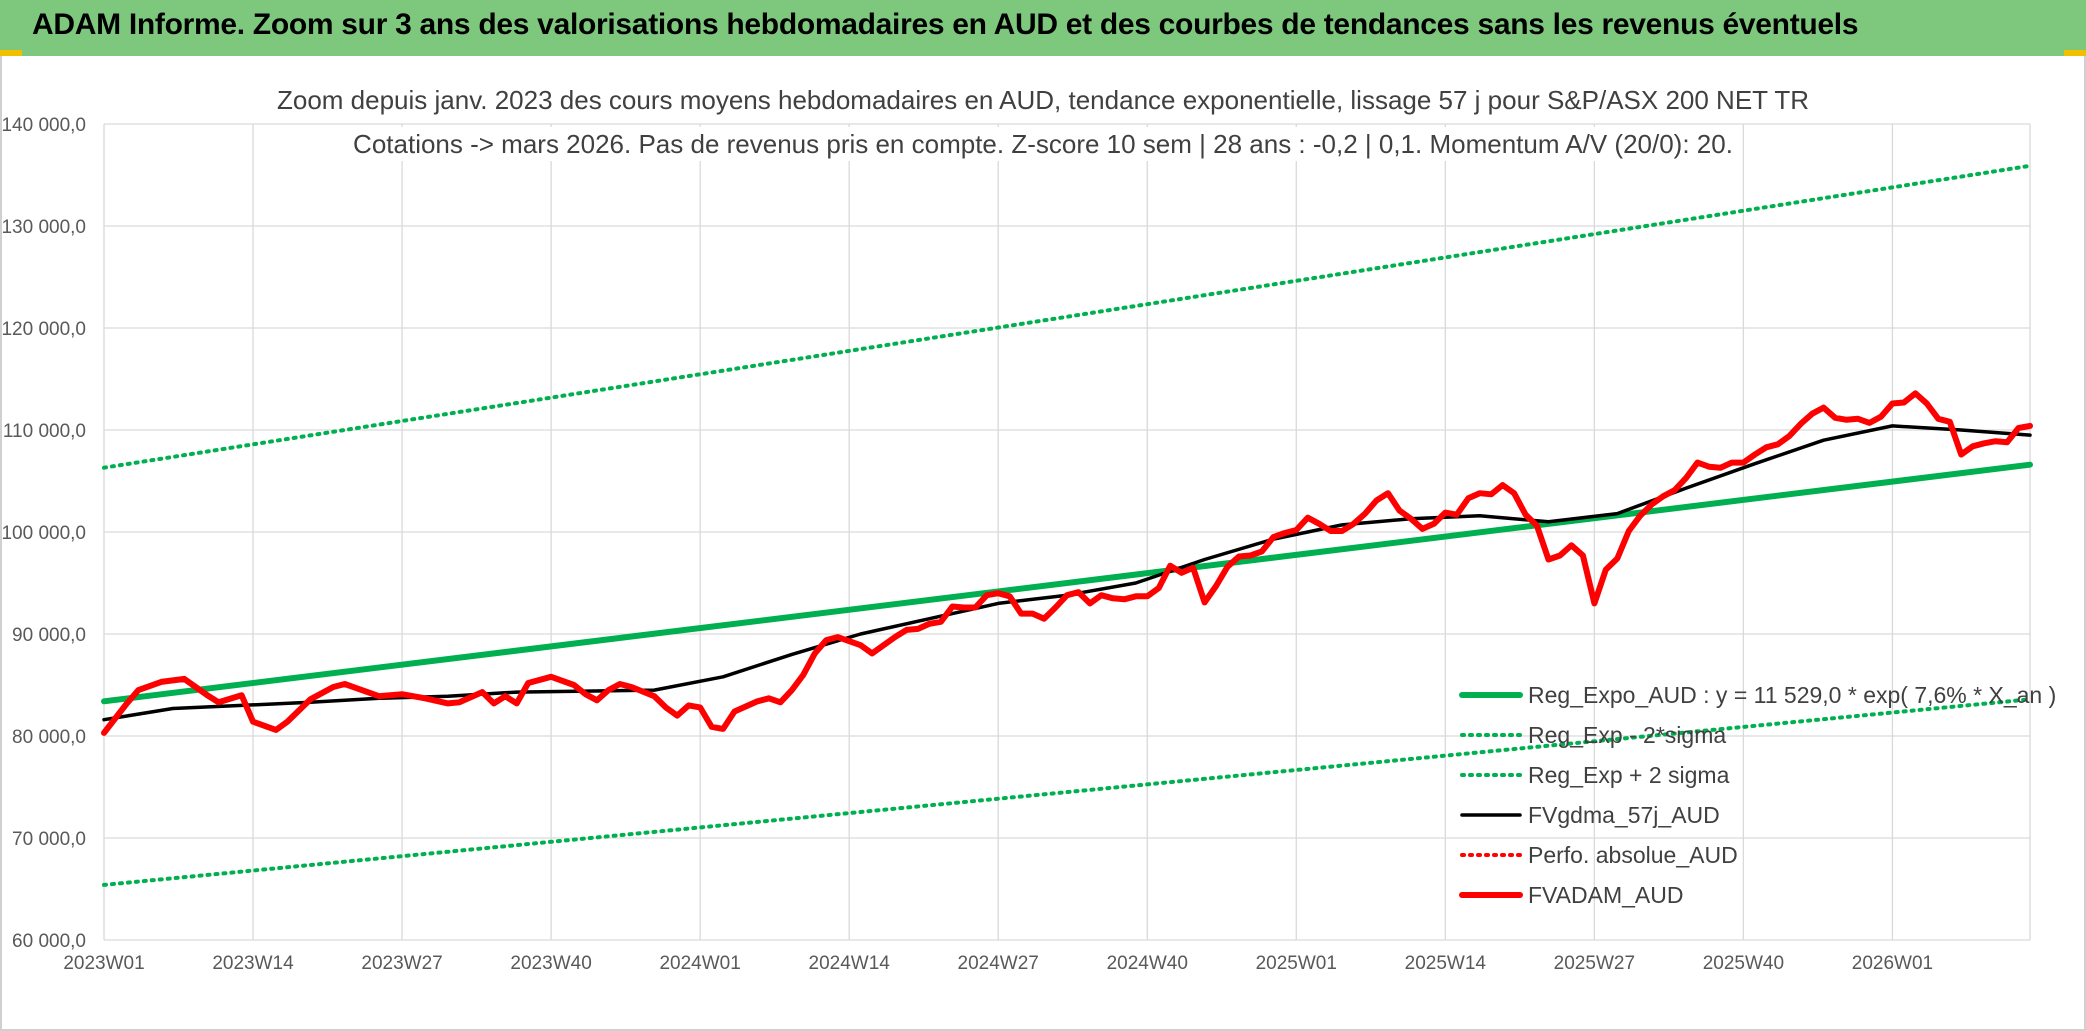 The height and width of the screenshot is (1031, 2086). What do you see at coordinates (44, 431) in the screenshot?
I see `y-tick-label: 110 000,0` at bounding box center [44, 431].